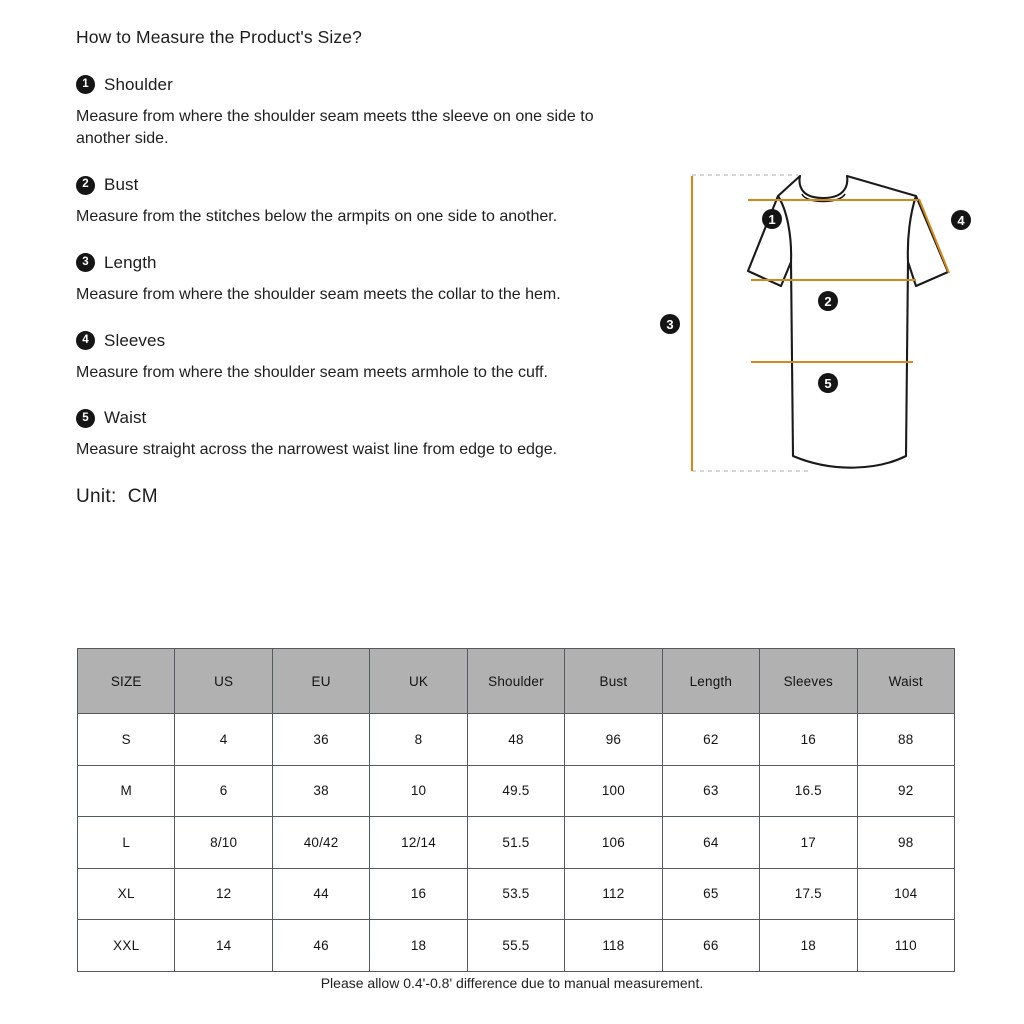 The height and width of the screenshot is (1024, 1024). Describe the element at coordinates (321, 681) in the screenshot. I see `column-header-eu: EU` at that location.